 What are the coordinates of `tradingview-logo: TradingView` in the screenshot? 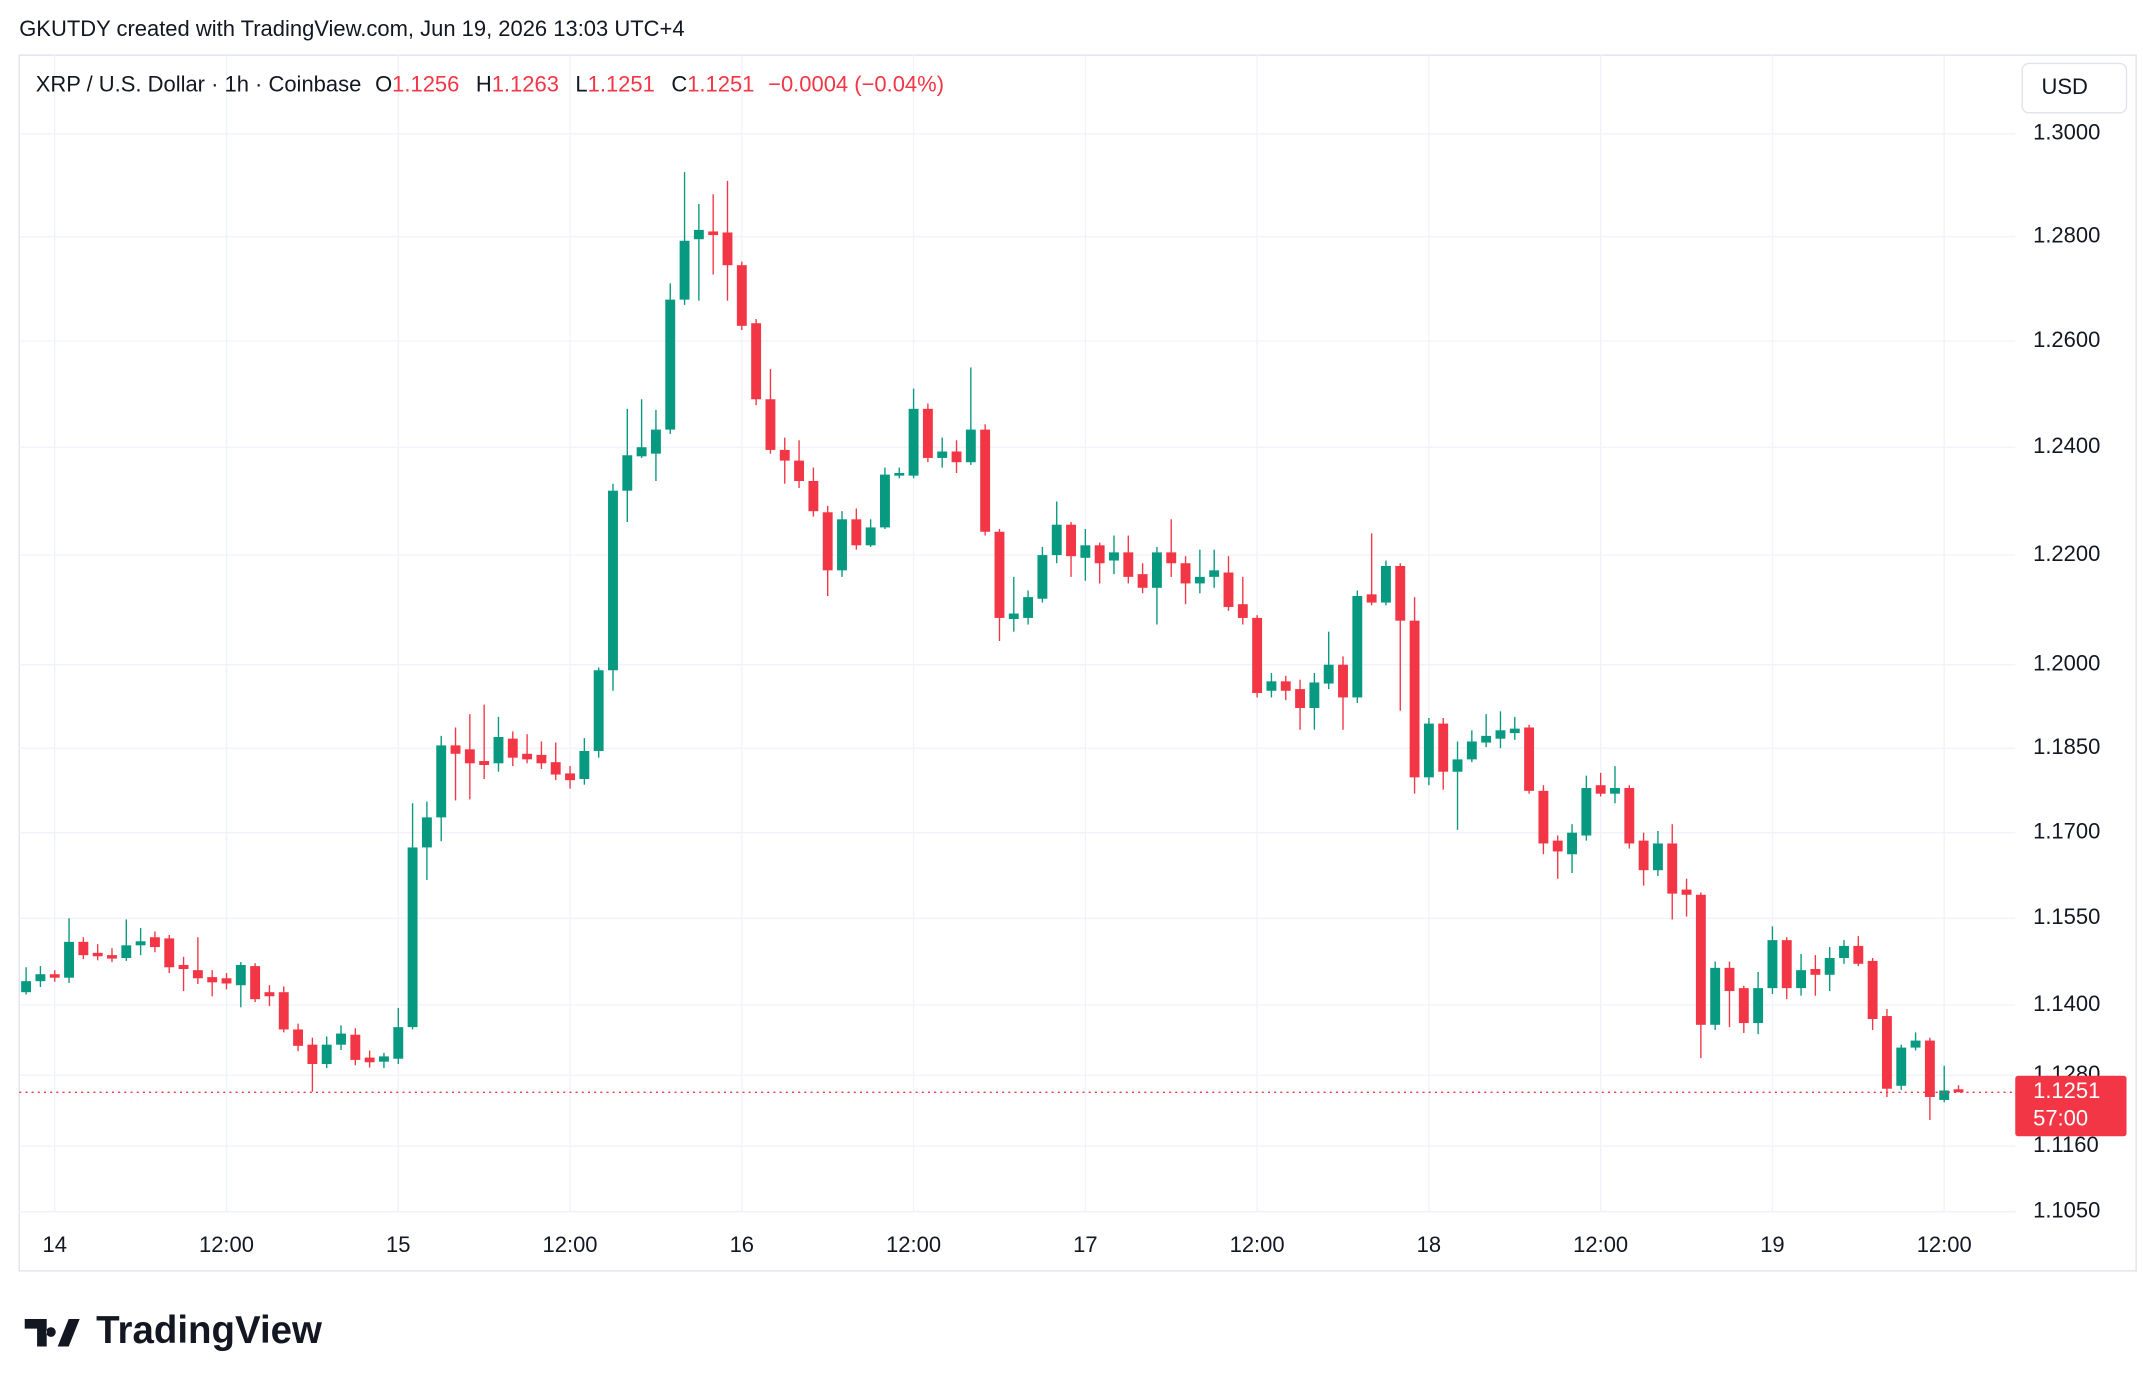 It's located at (173, 1330).